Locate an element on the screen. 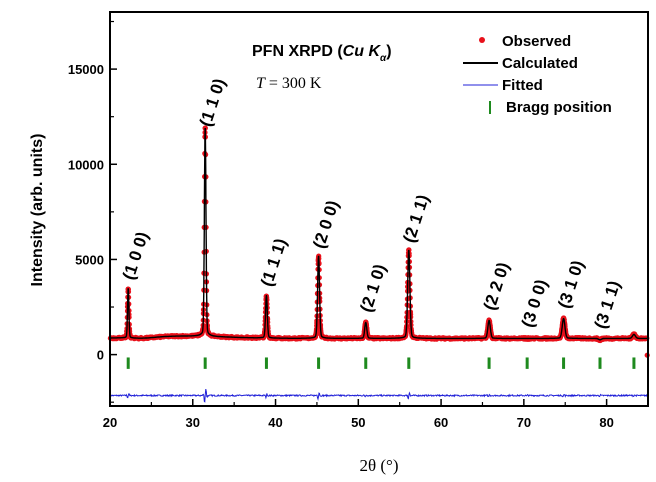 This screenshot has width=656, height=482. difference-curve is located at coordinates (378, 396).